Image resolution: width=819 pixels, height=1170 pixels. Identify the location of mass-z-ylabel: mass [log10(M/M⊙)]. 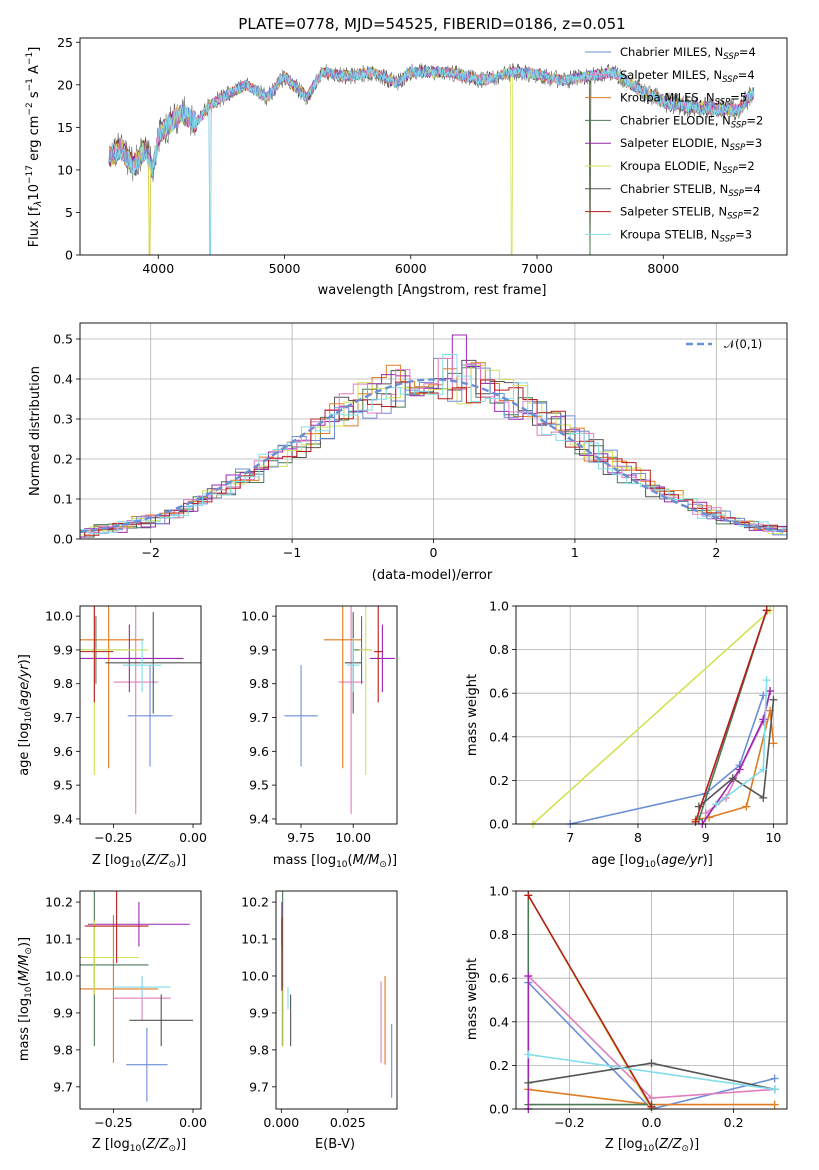
(25, 999).